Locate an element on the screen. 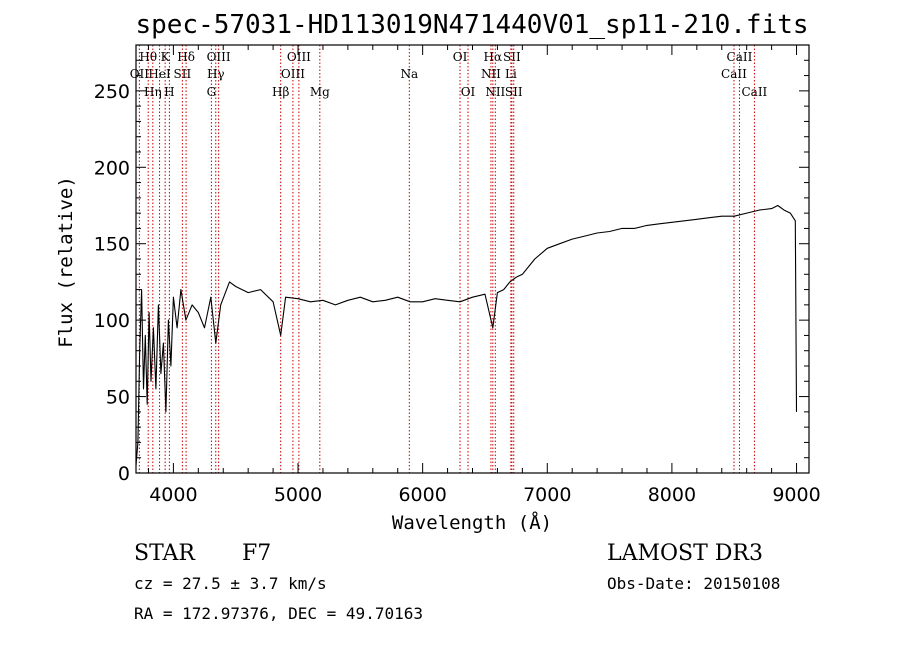 The image size is (900, 649). x-tick-label-0: 4000 is located at coordinates (173, 495).